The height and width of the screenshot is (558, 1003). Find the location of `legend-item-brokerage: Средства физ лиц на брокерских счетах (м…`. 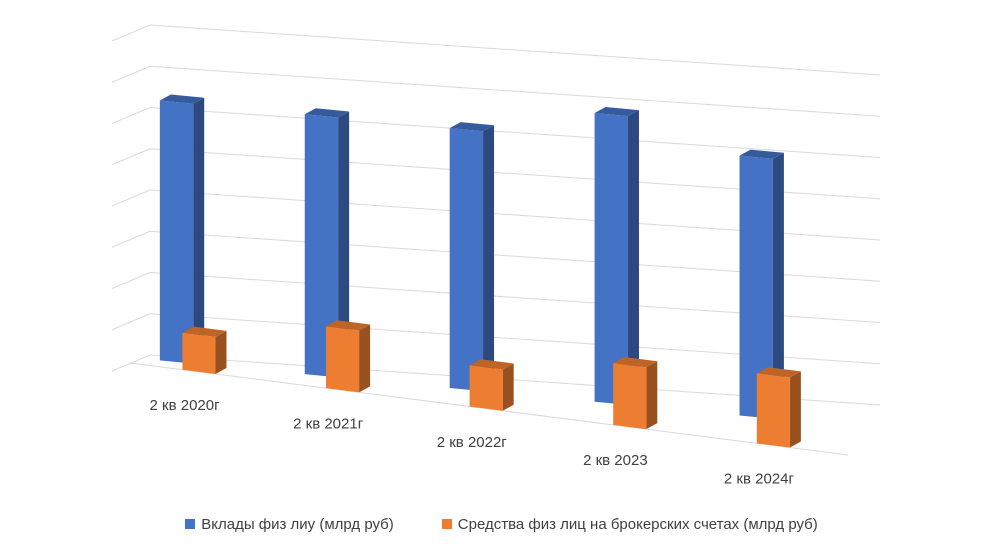

legend-item-brokerage: Средства физ лиц на брокерских счетах (м… is located at coordinates (629, 524).